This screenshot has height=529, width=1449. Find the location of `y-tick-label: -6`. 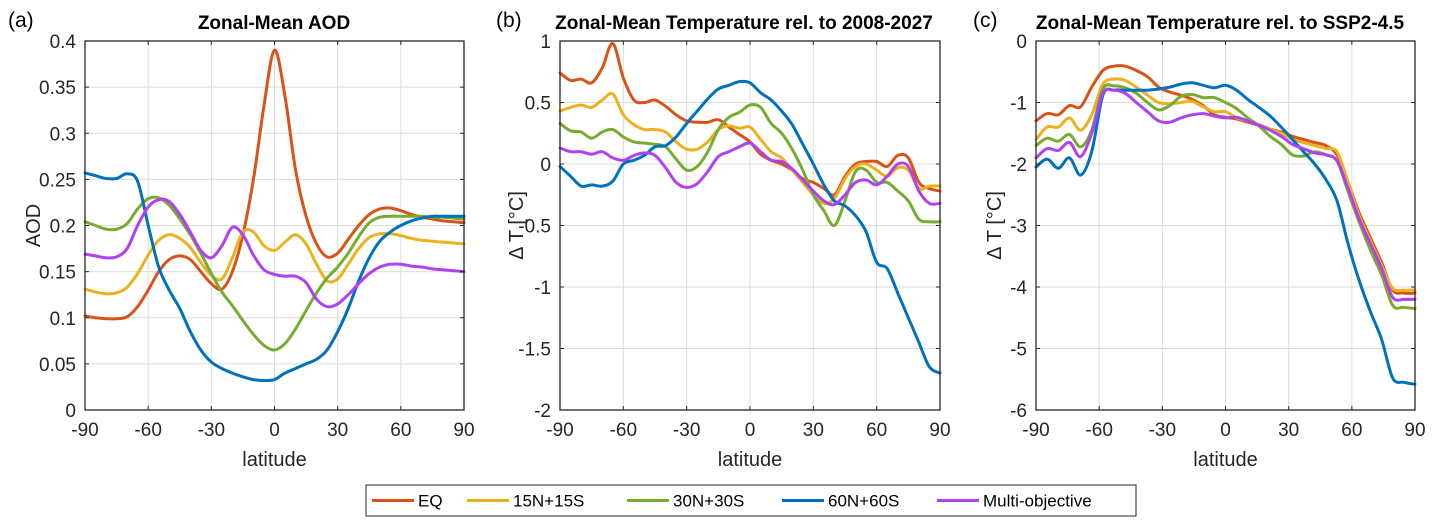

y-tick-label: -6 is located at coordinates (1018, 411).